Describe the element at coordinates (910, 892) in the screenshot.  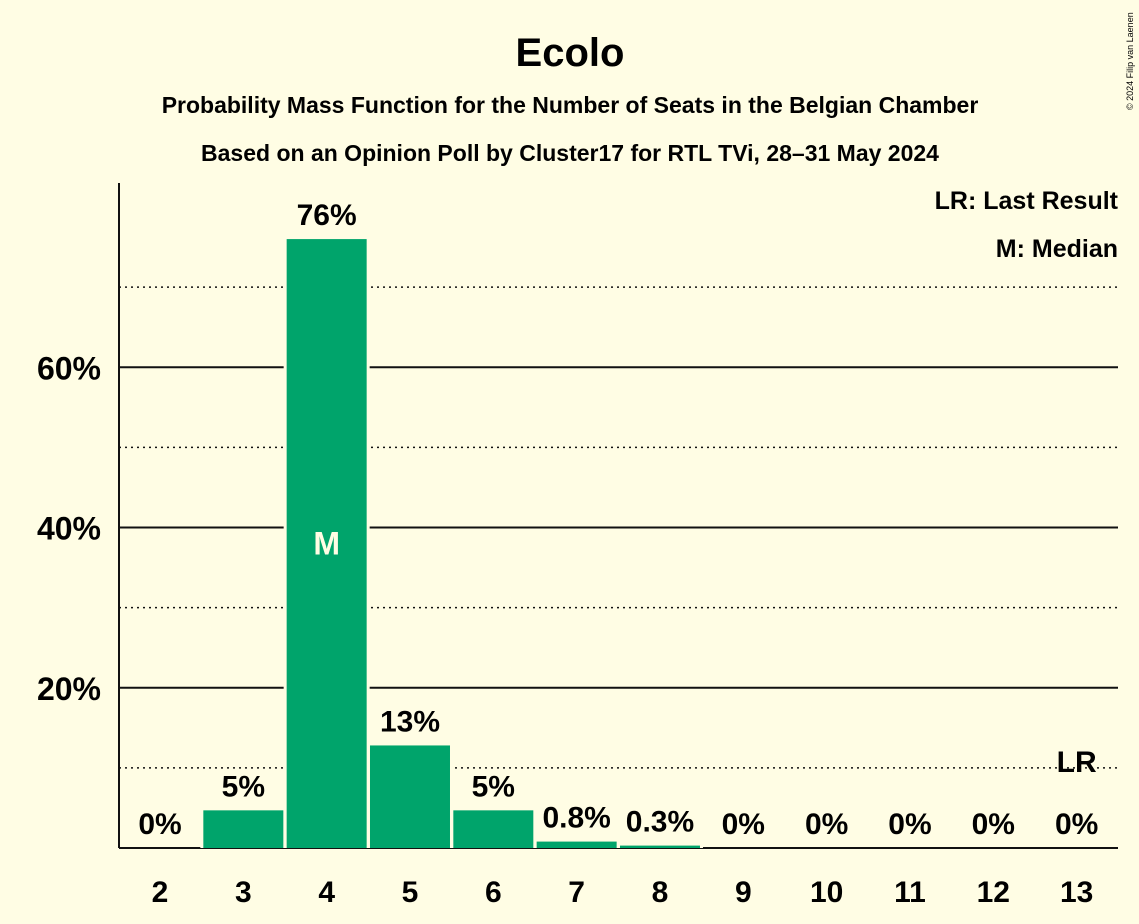
I see `x-tick-label: 11` at that location.